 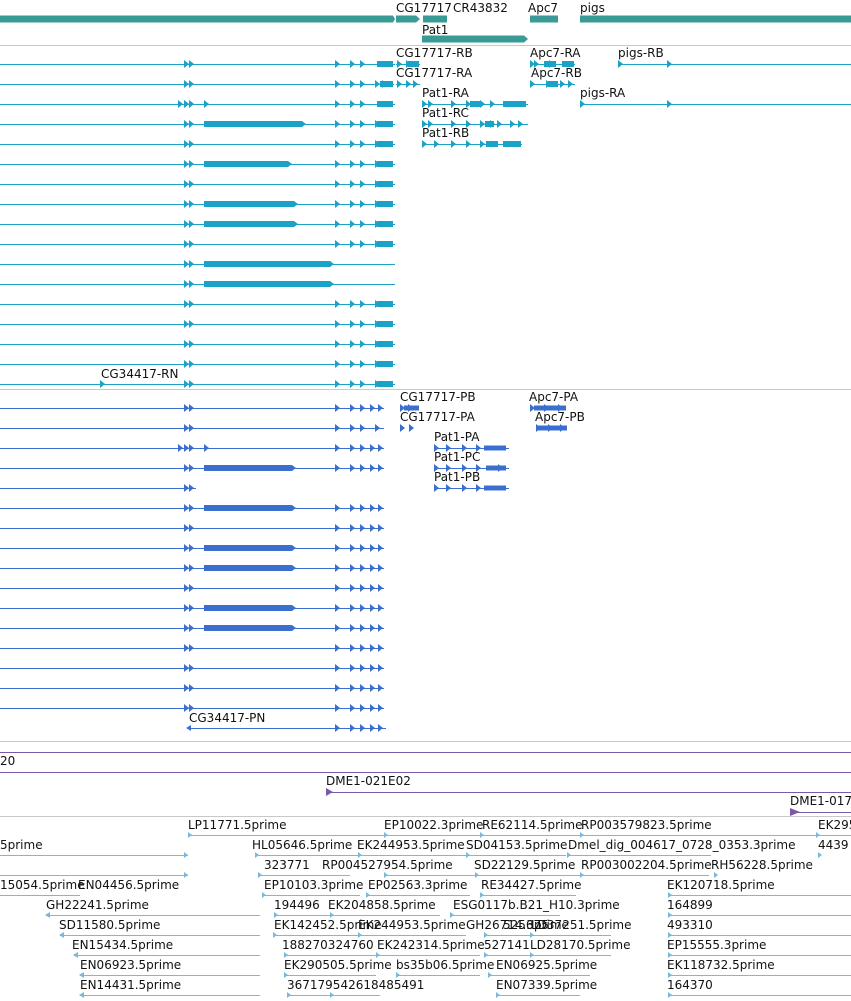 What do you see at coordinates (580, 945) in the screenshot?
I see `est-label: LD28170.5prime` at bounding box center [580, 945].